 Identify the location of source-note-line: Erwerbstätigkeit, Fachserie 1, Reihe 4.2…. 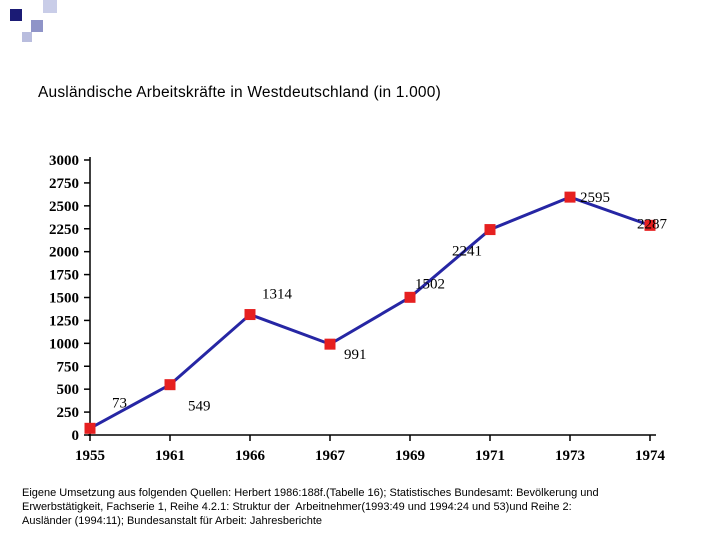
(297, 507).